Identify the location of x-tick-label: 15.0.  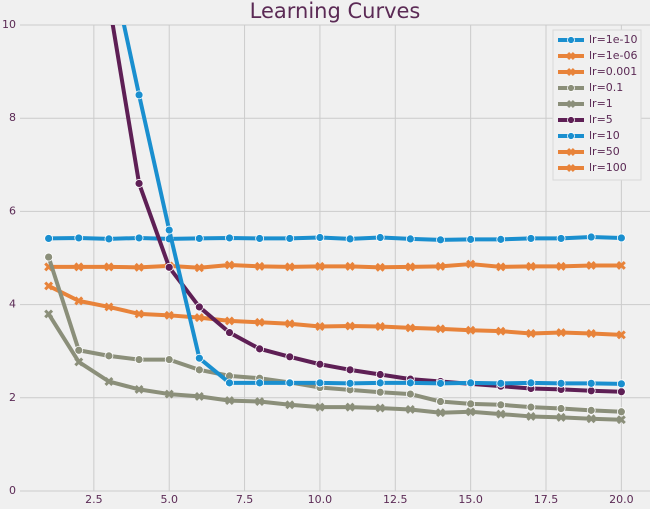
(470, 499).